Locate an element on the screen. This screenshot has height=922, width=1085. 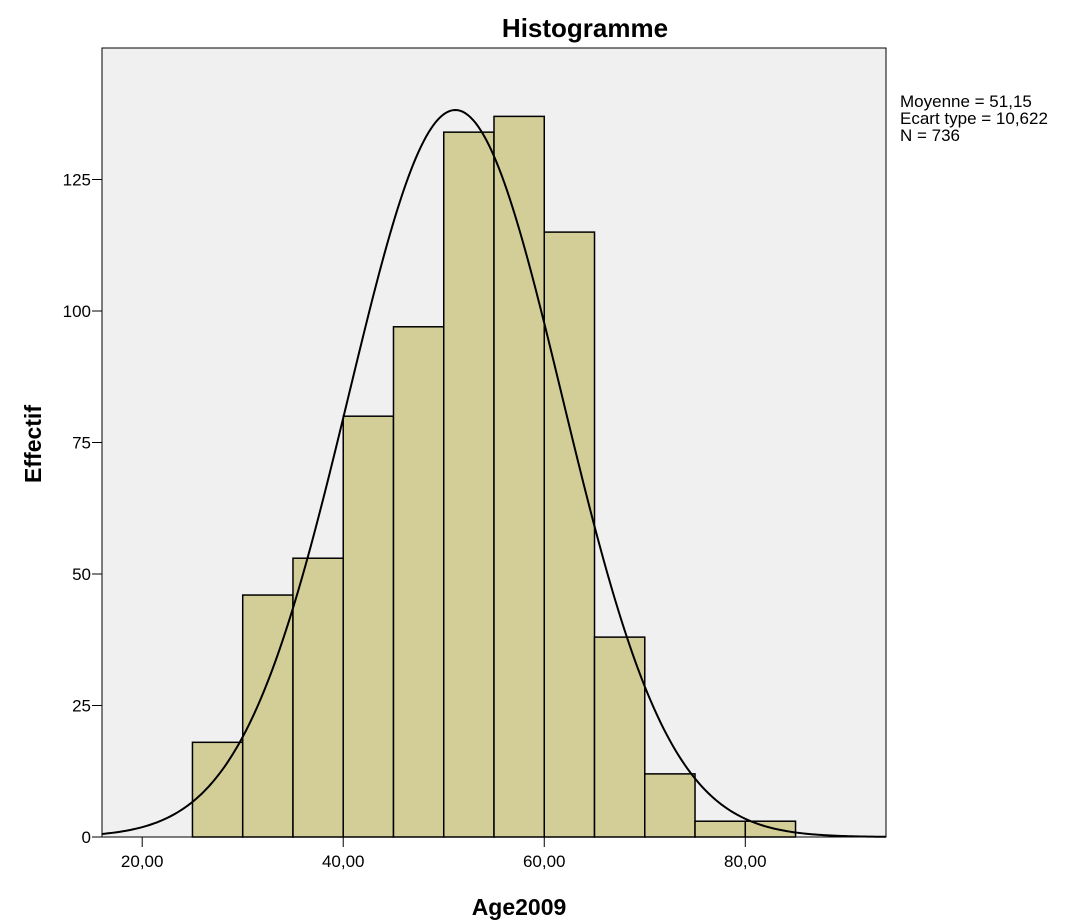
x-tick-label-40: 40,00 is located at coordinates (343, 861).